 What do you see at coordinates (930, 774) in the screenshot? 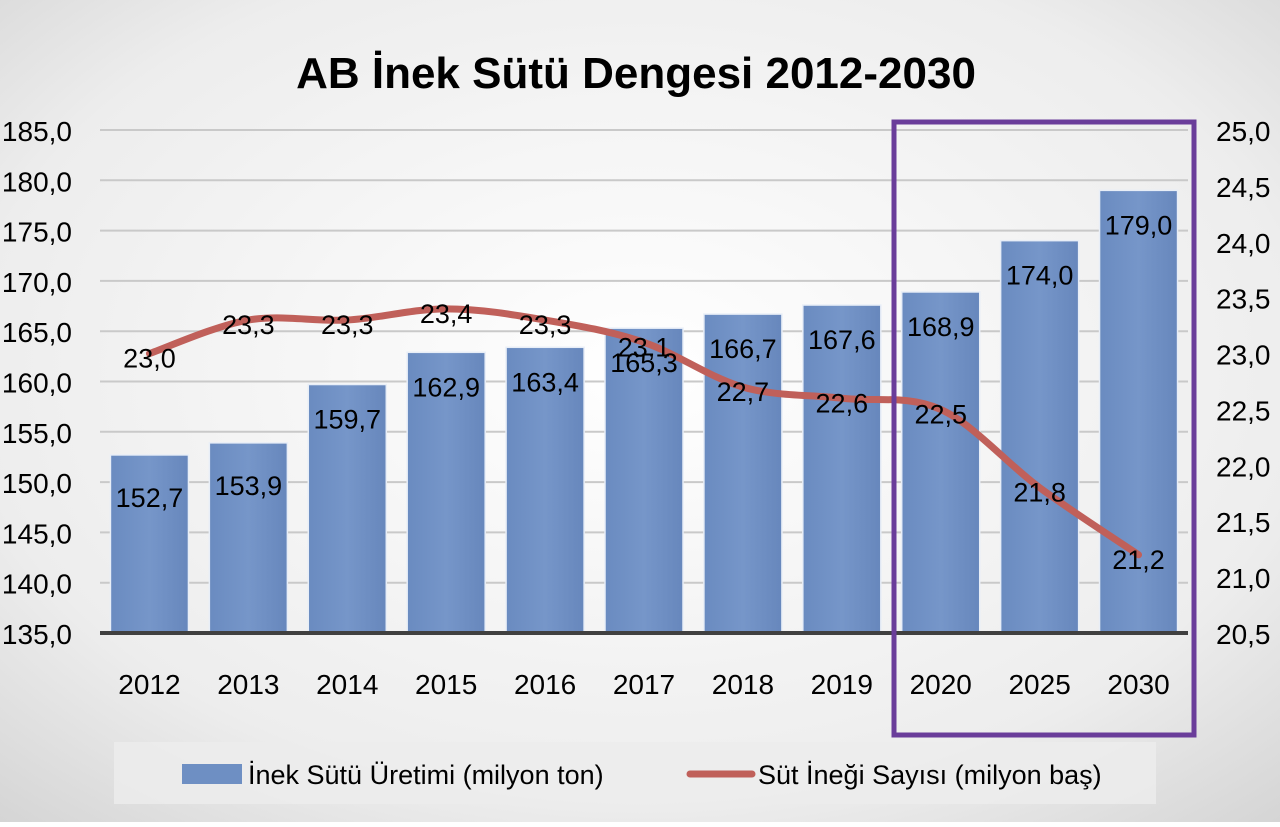
I see `legend-label-line: Süt İneği Sayısı (milyon baş)` at bounding box center [930, 774].